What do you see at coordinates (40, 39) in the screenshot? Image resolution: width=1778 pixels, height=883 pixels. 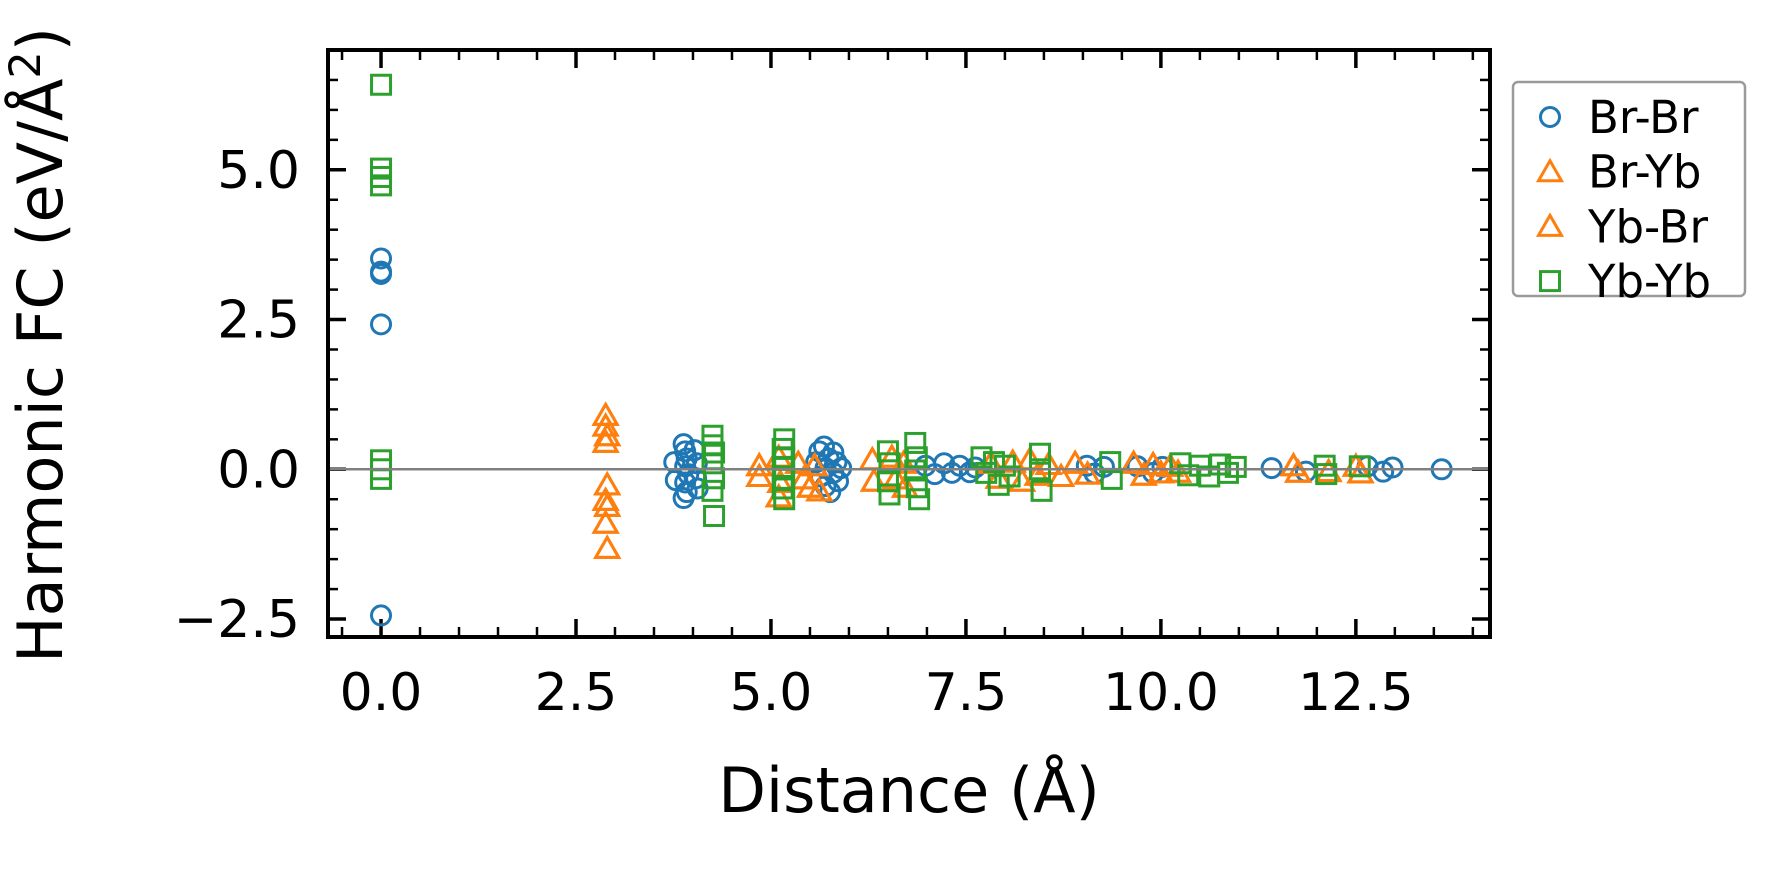 I see `y-axis-label-close: )` at bounding box center [40, 39].